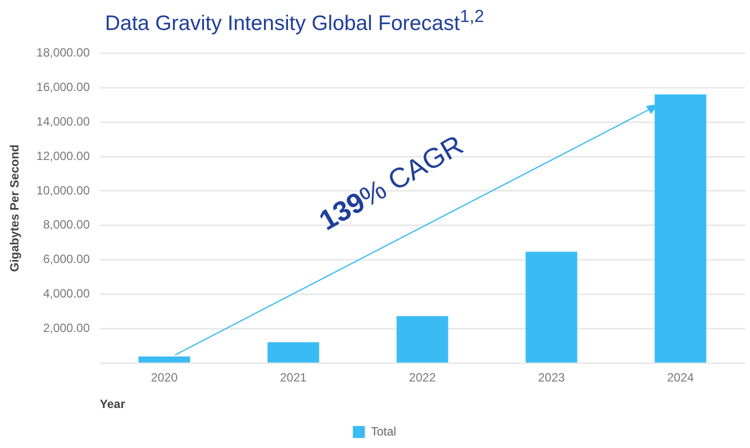 This screenshot has height=448, width=750. I want to click on x-tick-label: 2023, so click(552, 377).